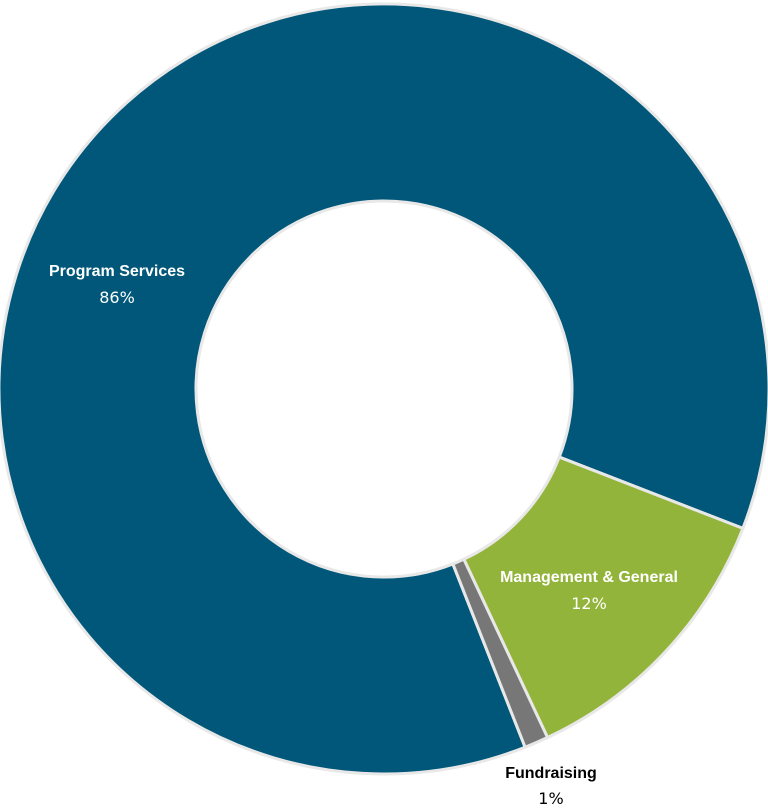  What do you see at coordinates (589, 577) in the screenshot?
I see `slice-label-management-general: Management & General` at bounding box center [589, 577].